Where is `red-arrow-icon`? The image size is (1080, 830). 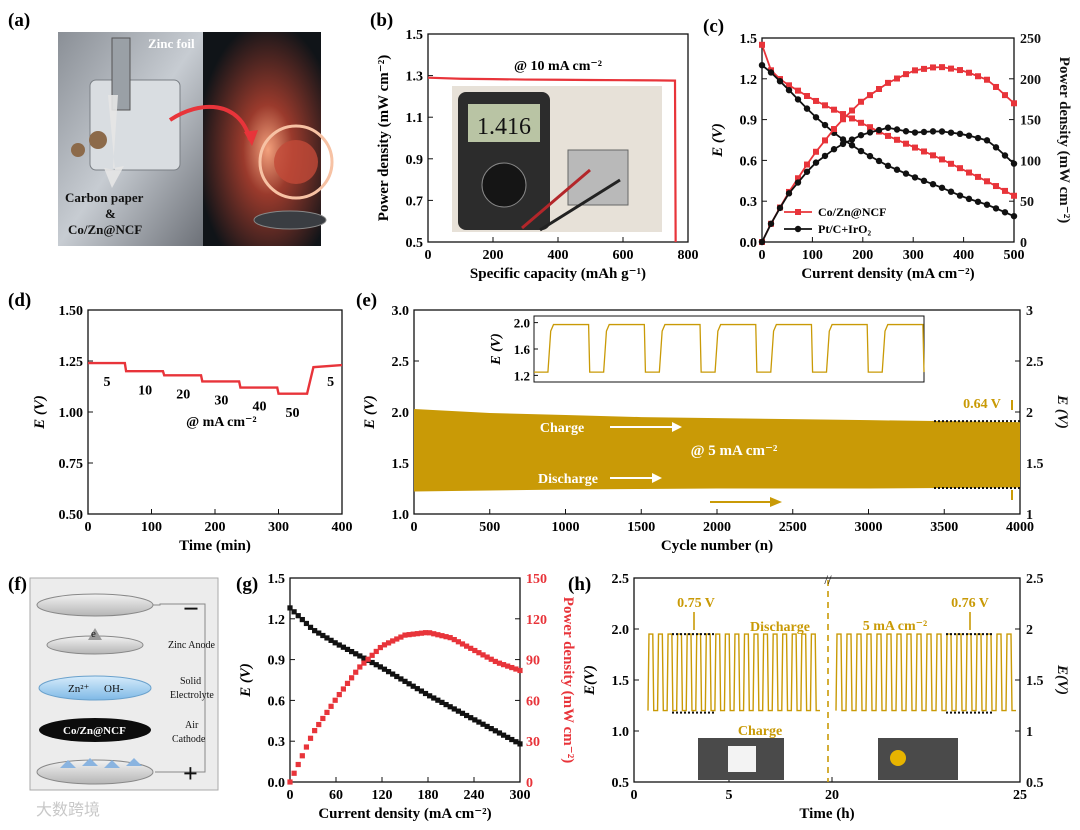
red-arrow-icon is located at coordinates (210, 123).